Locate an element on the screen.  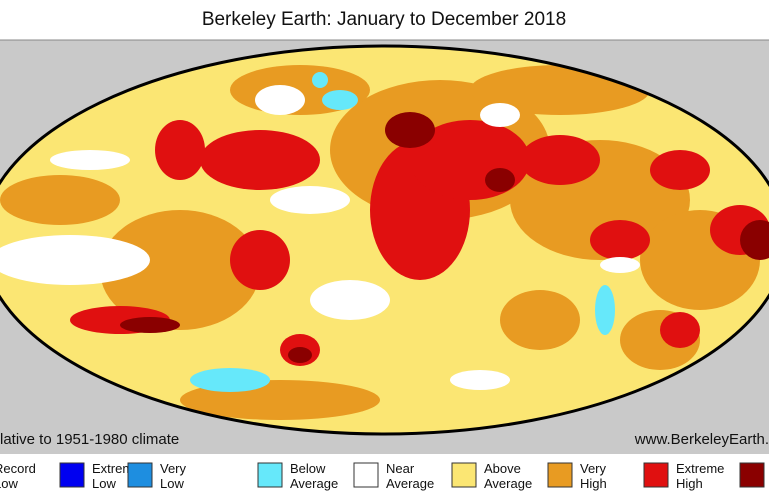
map-title: Berkeley Earth: January to December 2018 is located at coordinates (384, 19).